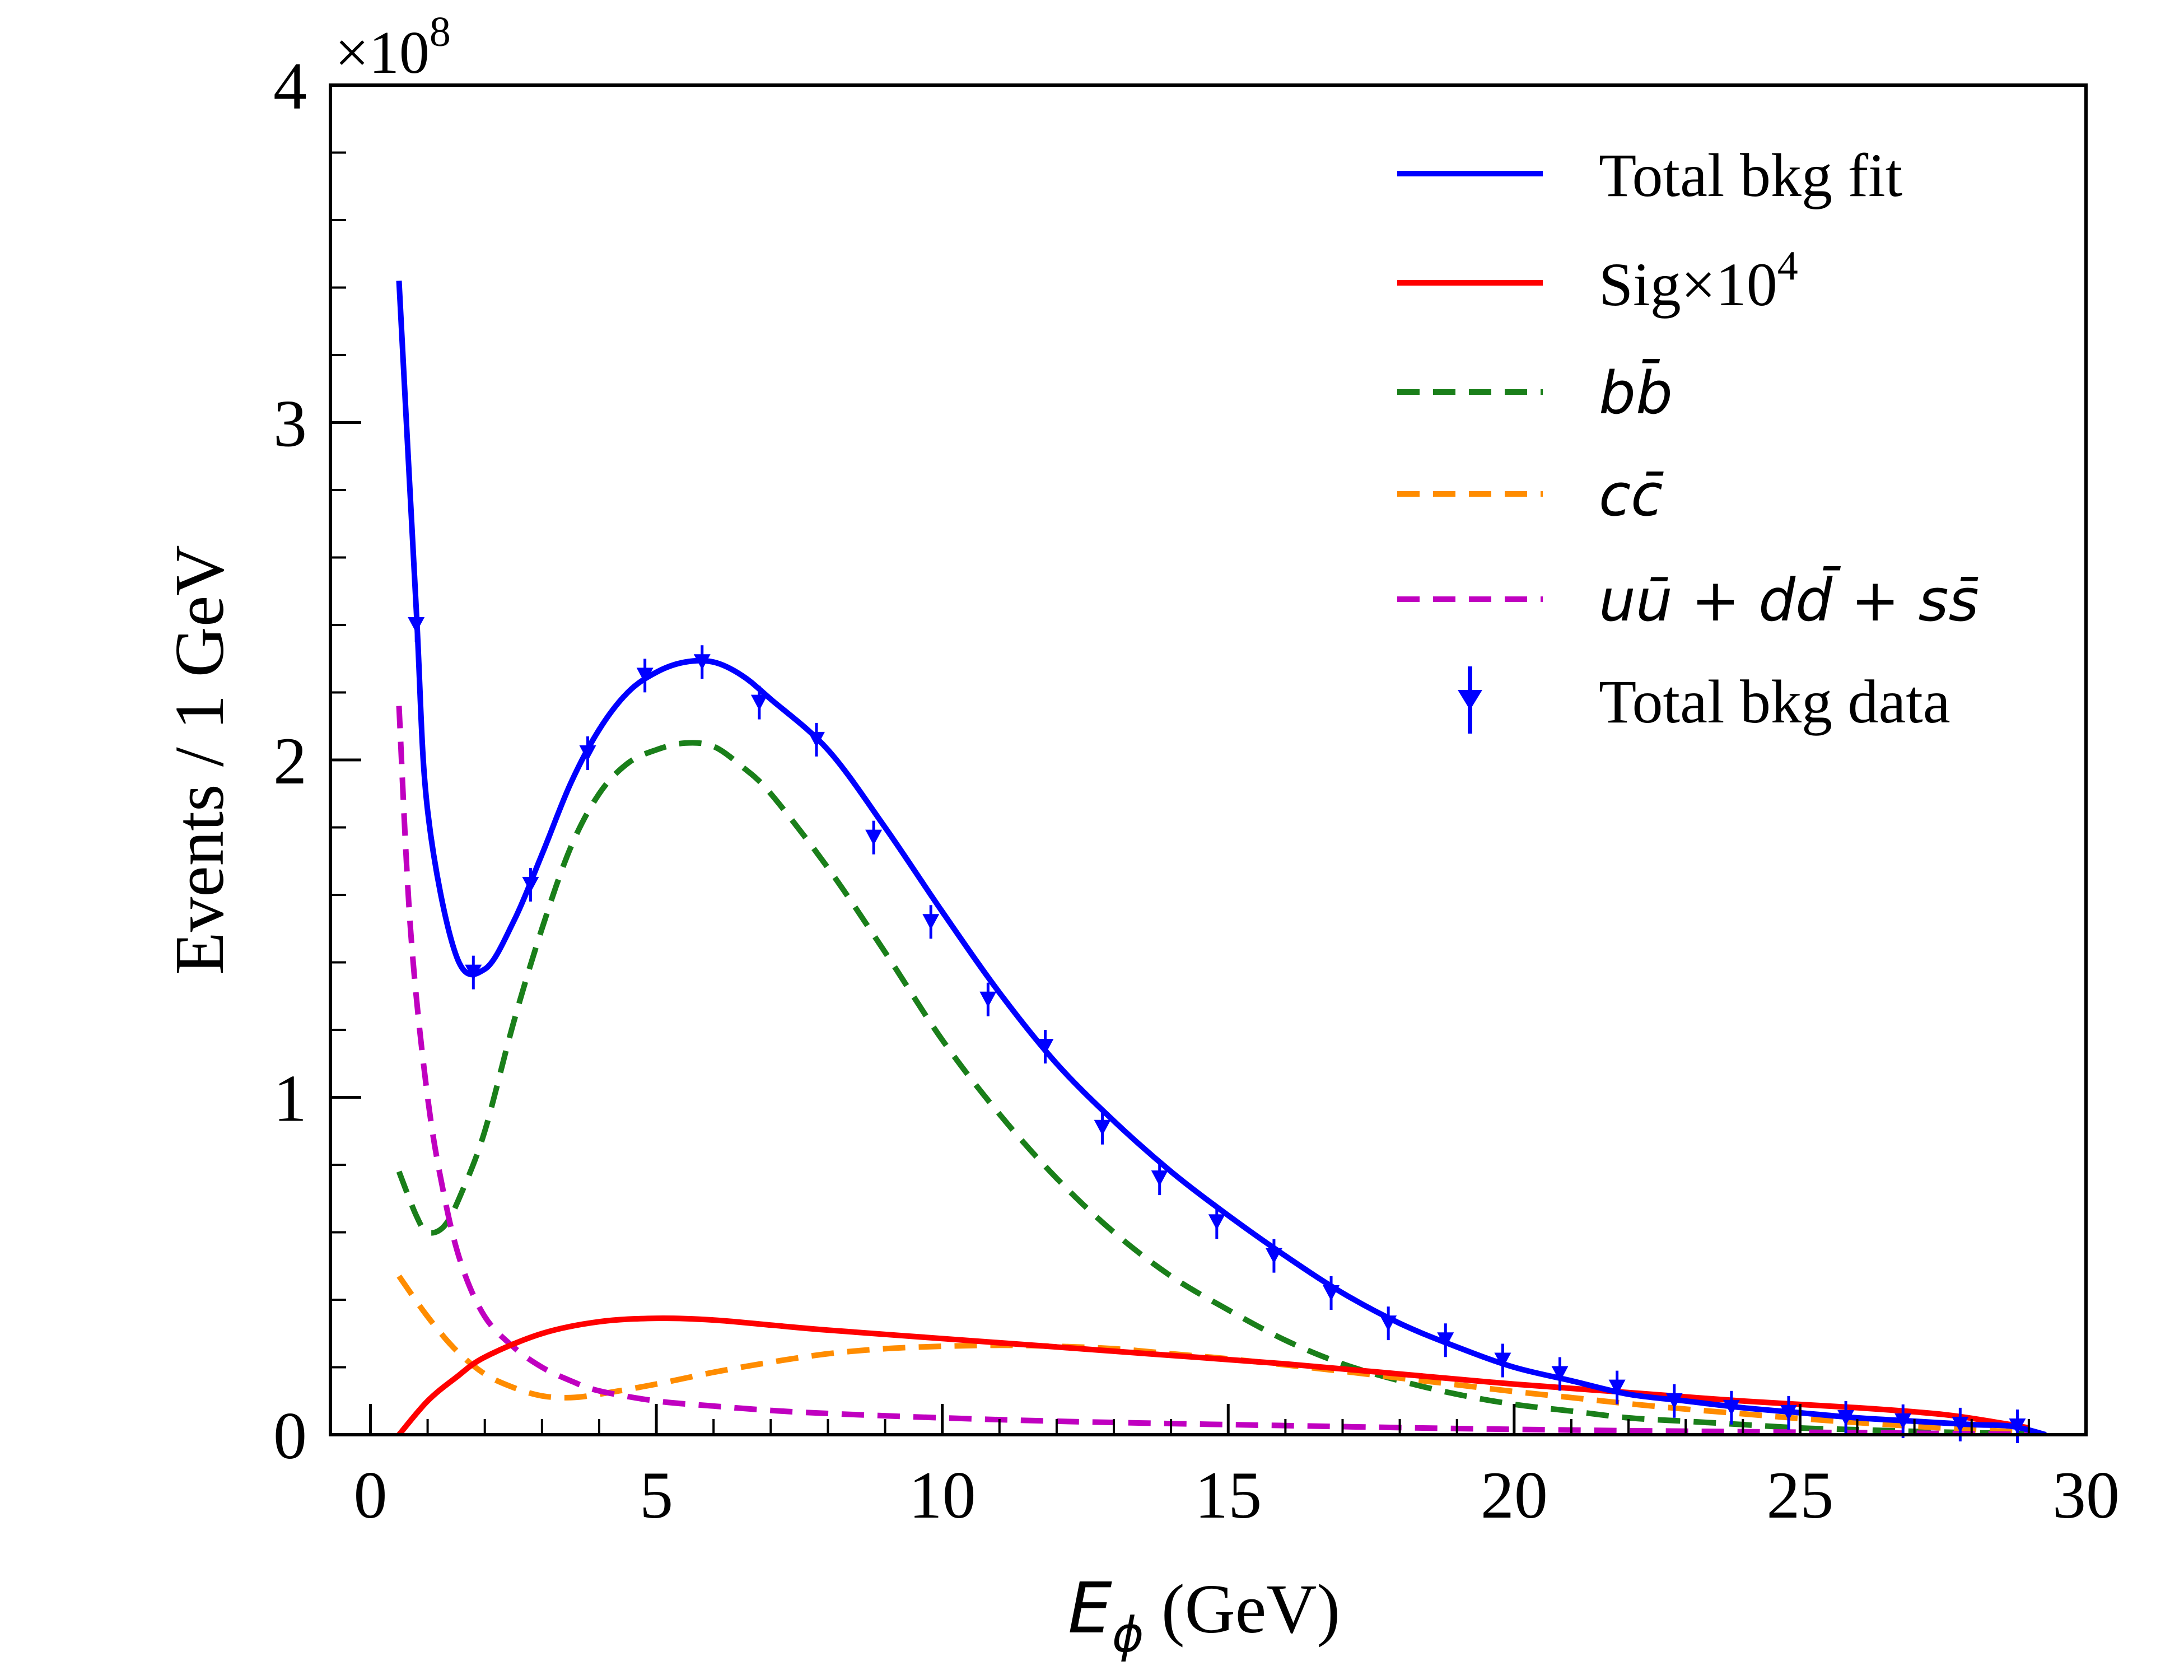 This screenshot has width=2184, height=1680. Describe the element at coordinates (2086, 1495) in the screenshot. I see `x-tick-label: 30` at that location.